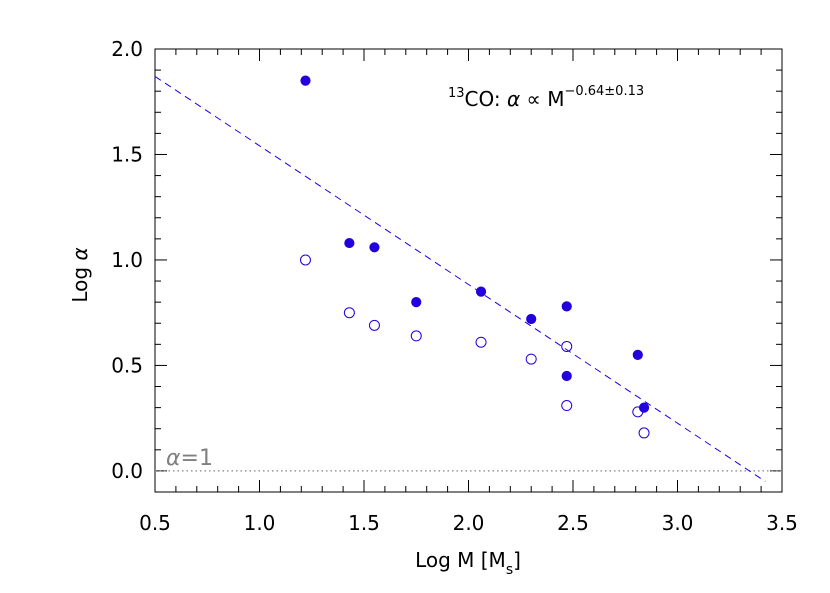  I want to click on x-tick-label: 3.5, so click(782, 523).